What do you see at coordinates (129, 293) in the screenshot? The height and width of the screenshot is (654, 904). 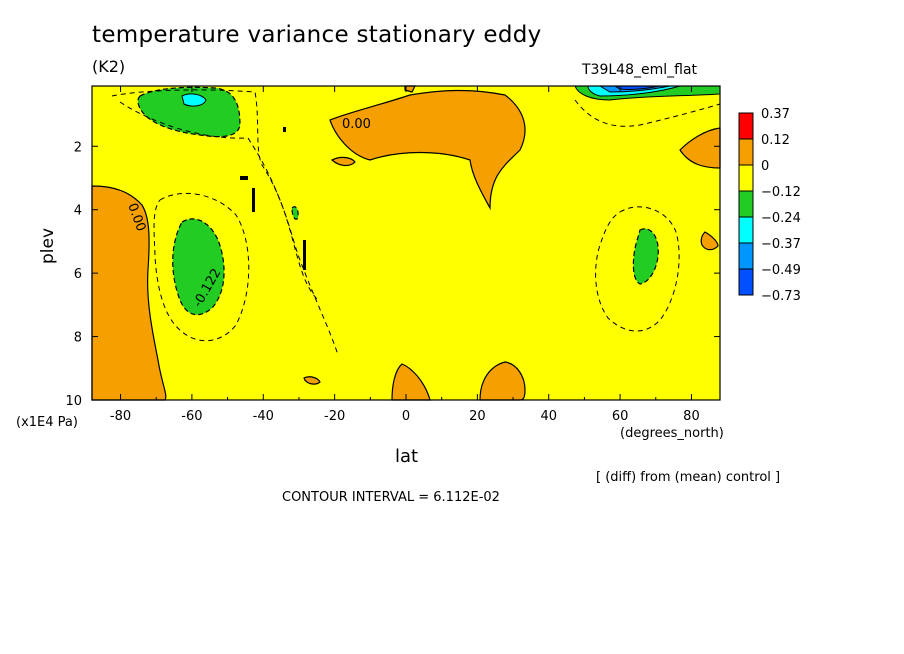 I see `region-sh-polar` at bounding box center [129, 293].